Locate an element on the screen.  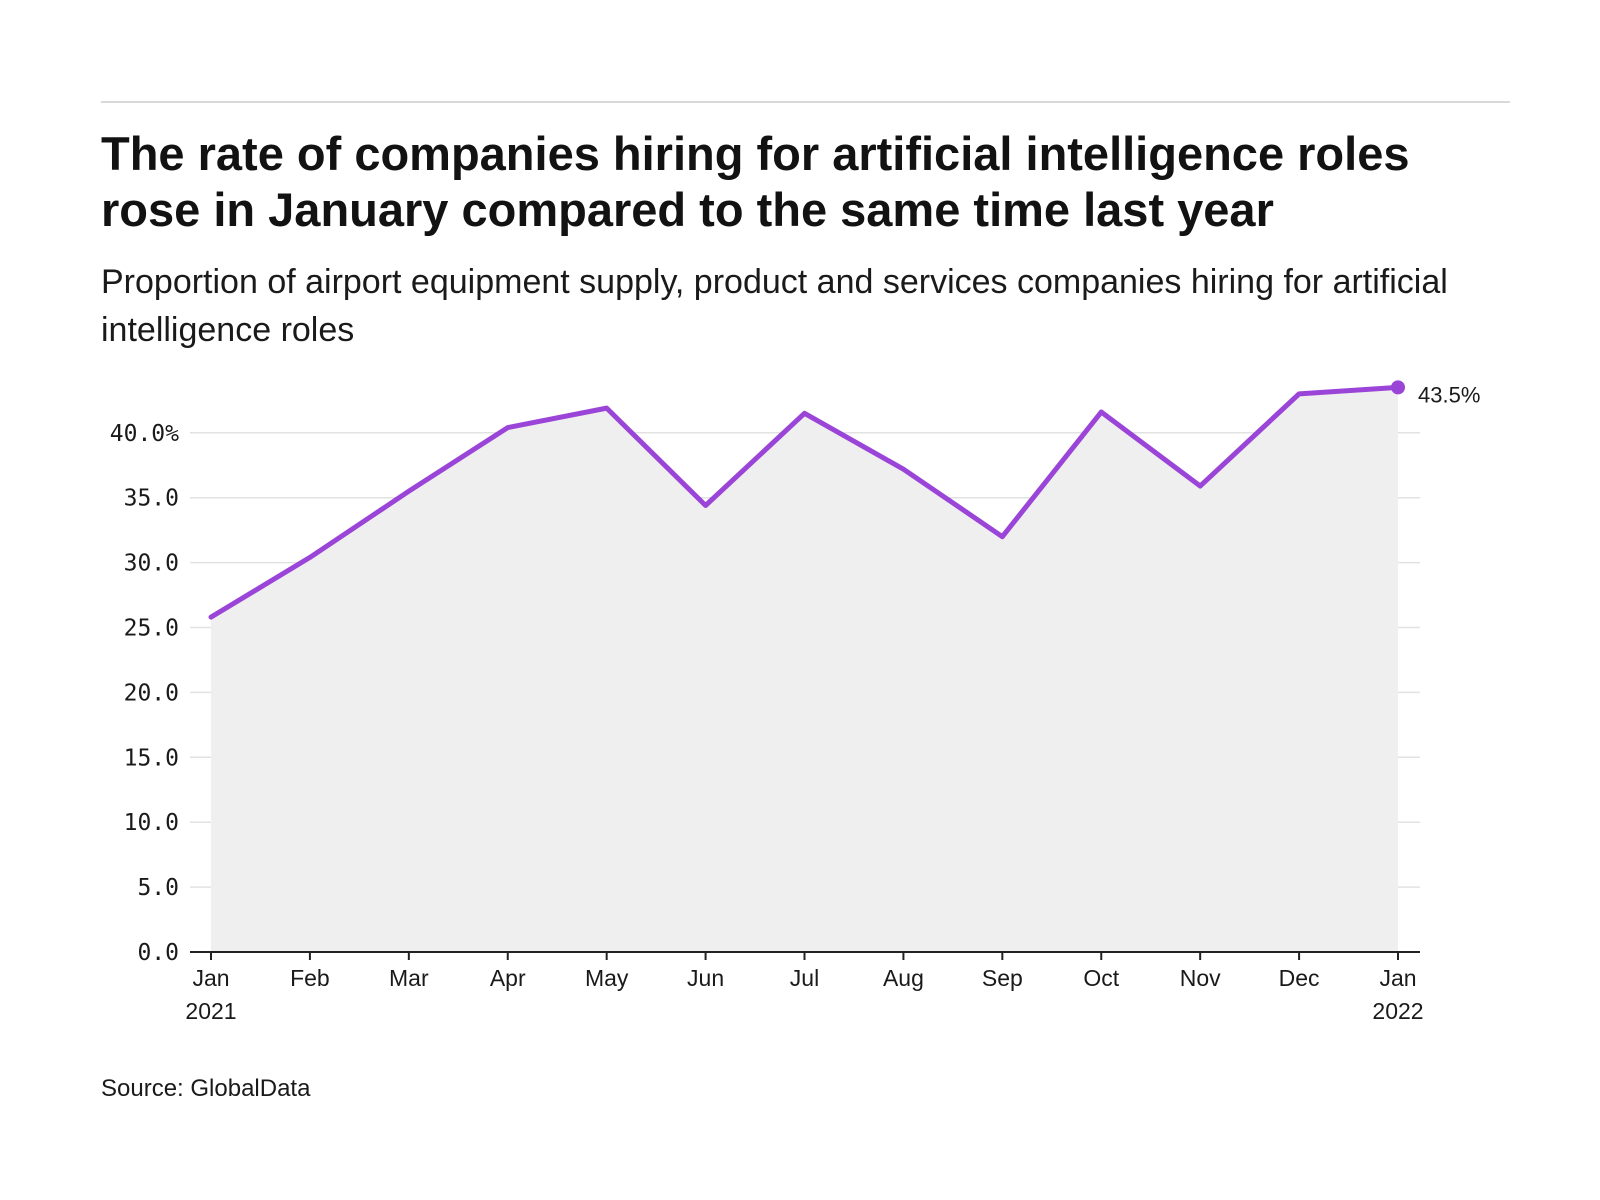
x-tick-label: 2021 is located at coordinates (210, 1011).